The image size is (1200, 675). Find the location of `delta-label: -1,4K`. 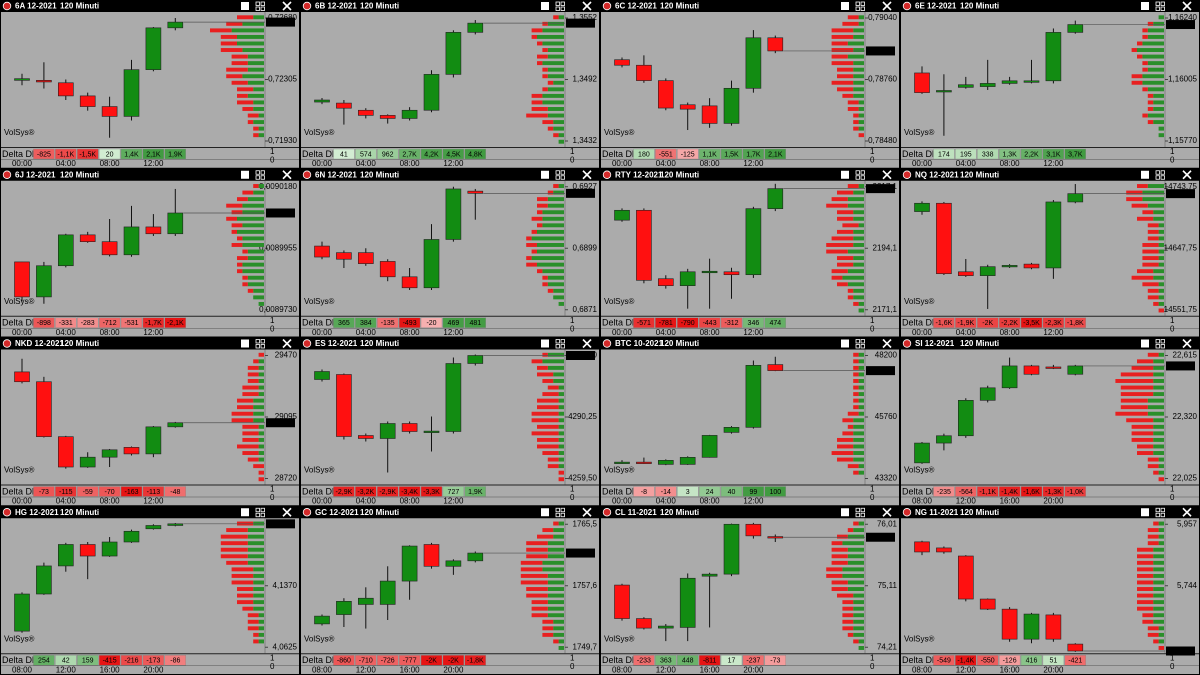

delta-label: -1,4K is located at coordinates (965, 661).